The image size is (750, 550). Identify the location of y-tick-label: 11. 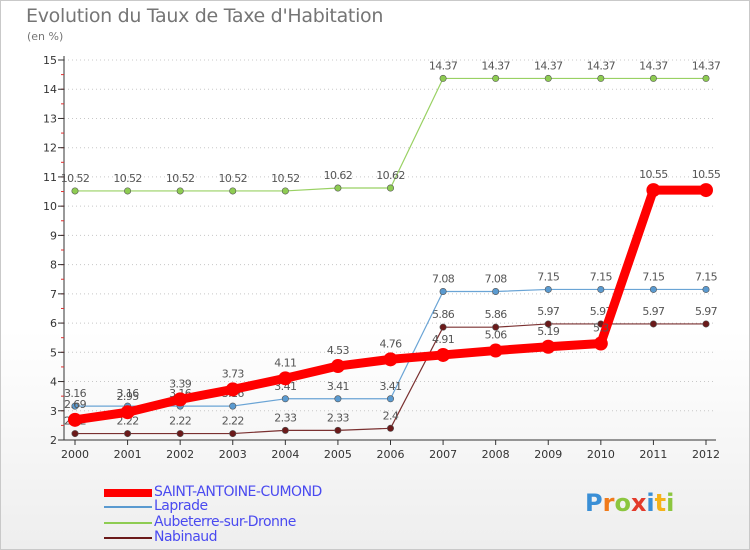
(50, 177).